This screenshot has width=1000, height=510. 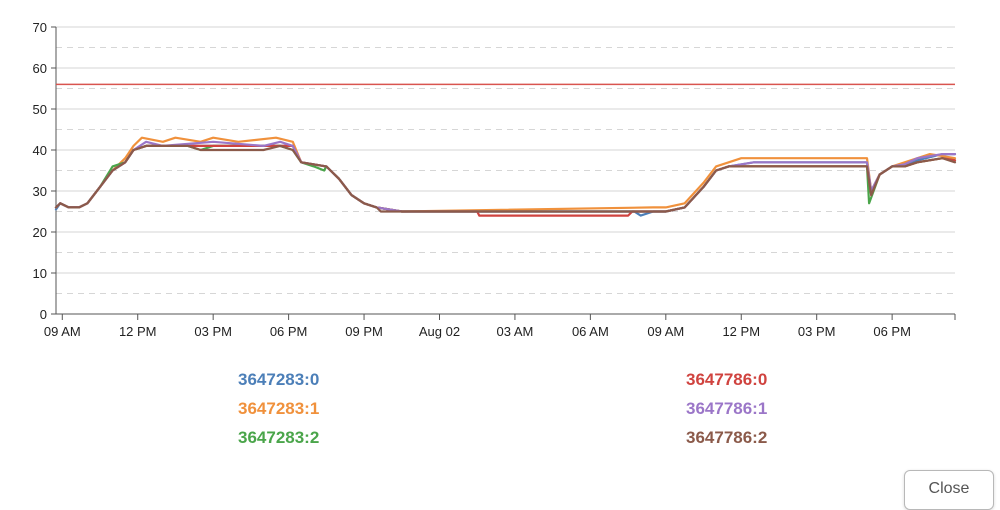 I want to click on legend-item: 3647786:1, so click(x=727, y=408).